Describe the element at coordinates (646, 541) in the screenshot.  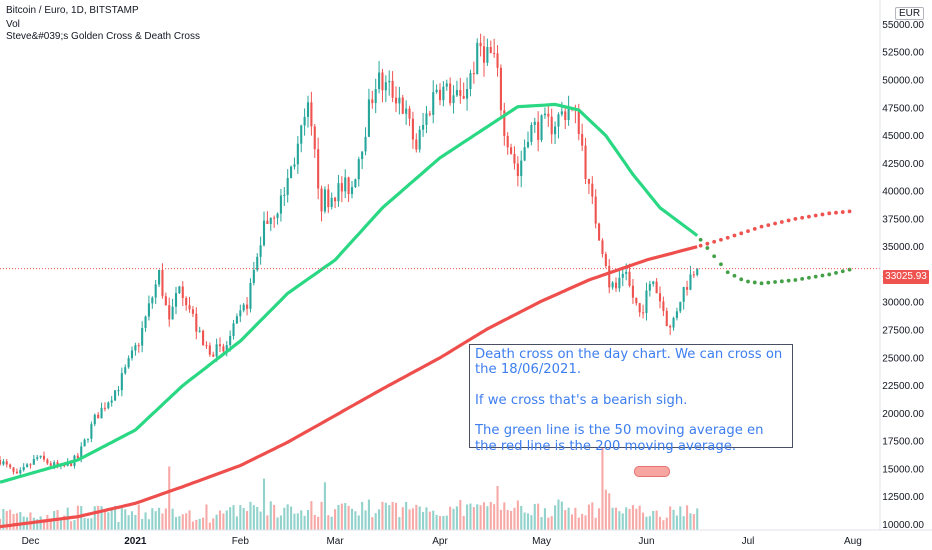
I see `x-tick-label: Jun` at that location.